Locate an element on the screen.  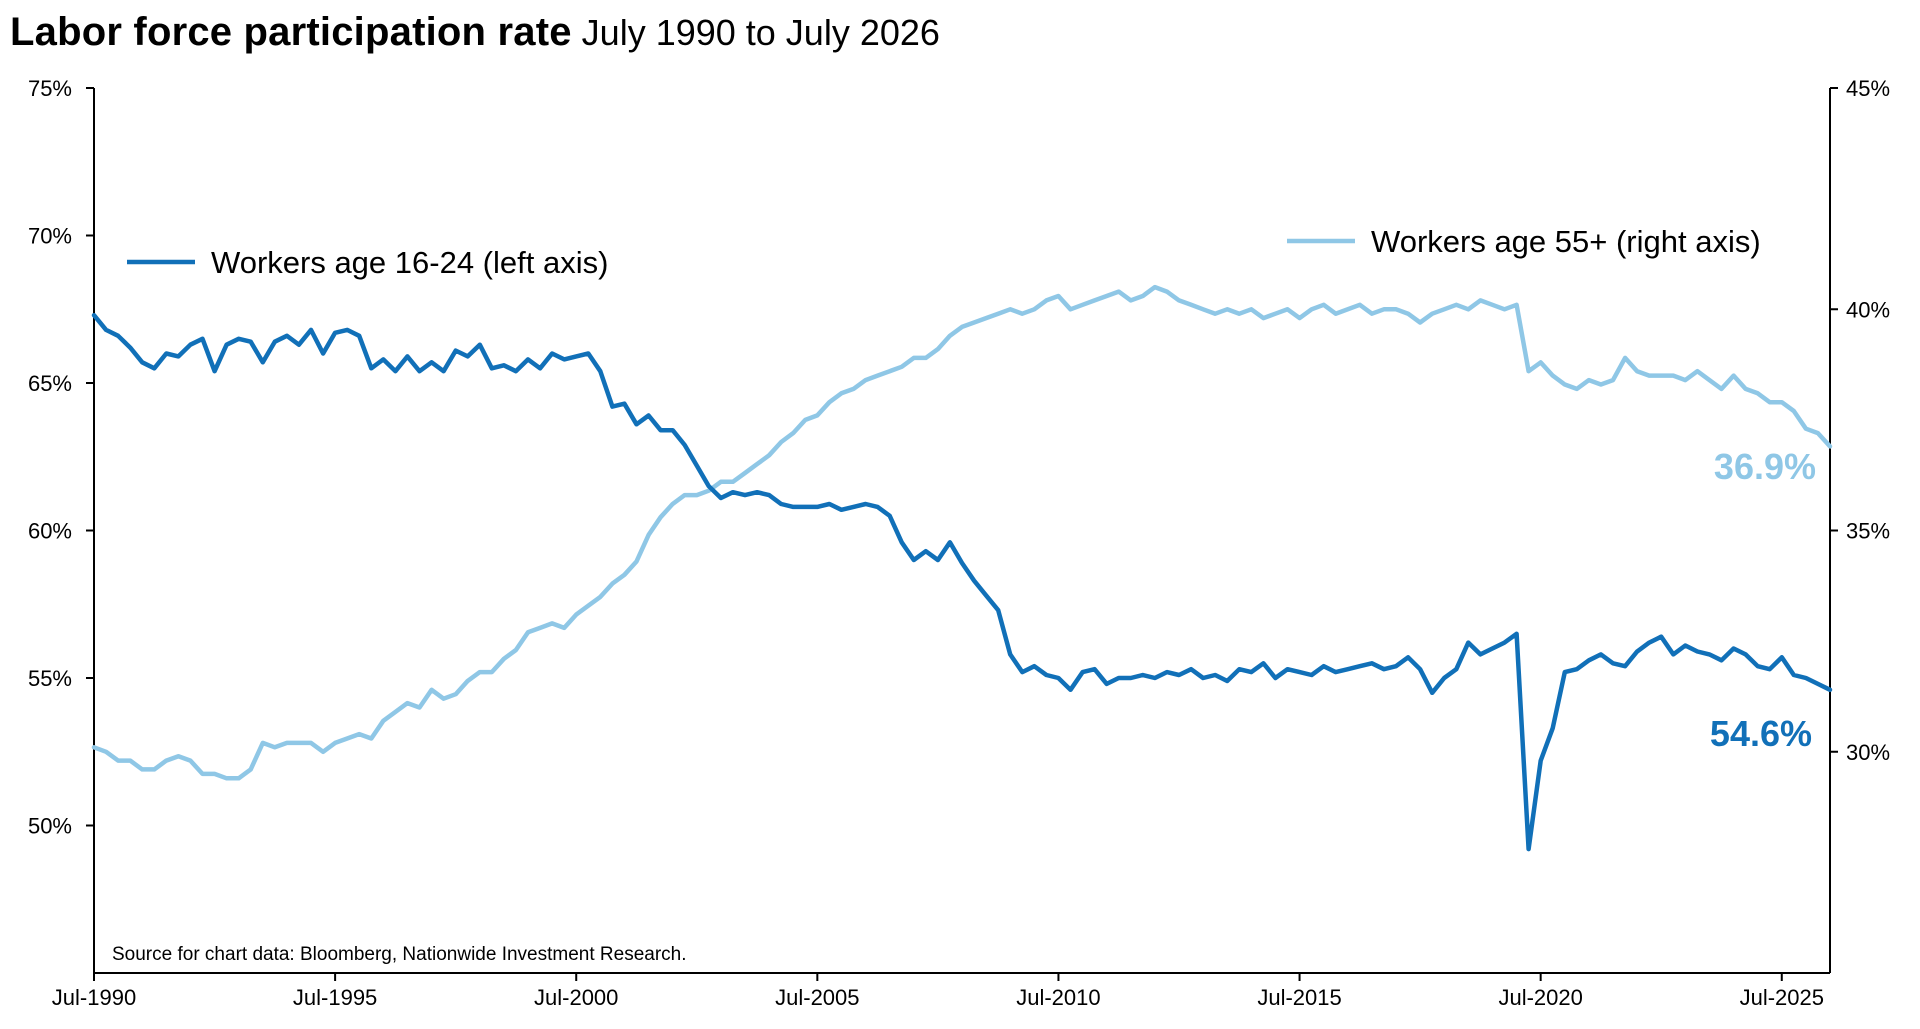
end-labels: 54.6% 36.9% is located at coordinates (1763, 600).